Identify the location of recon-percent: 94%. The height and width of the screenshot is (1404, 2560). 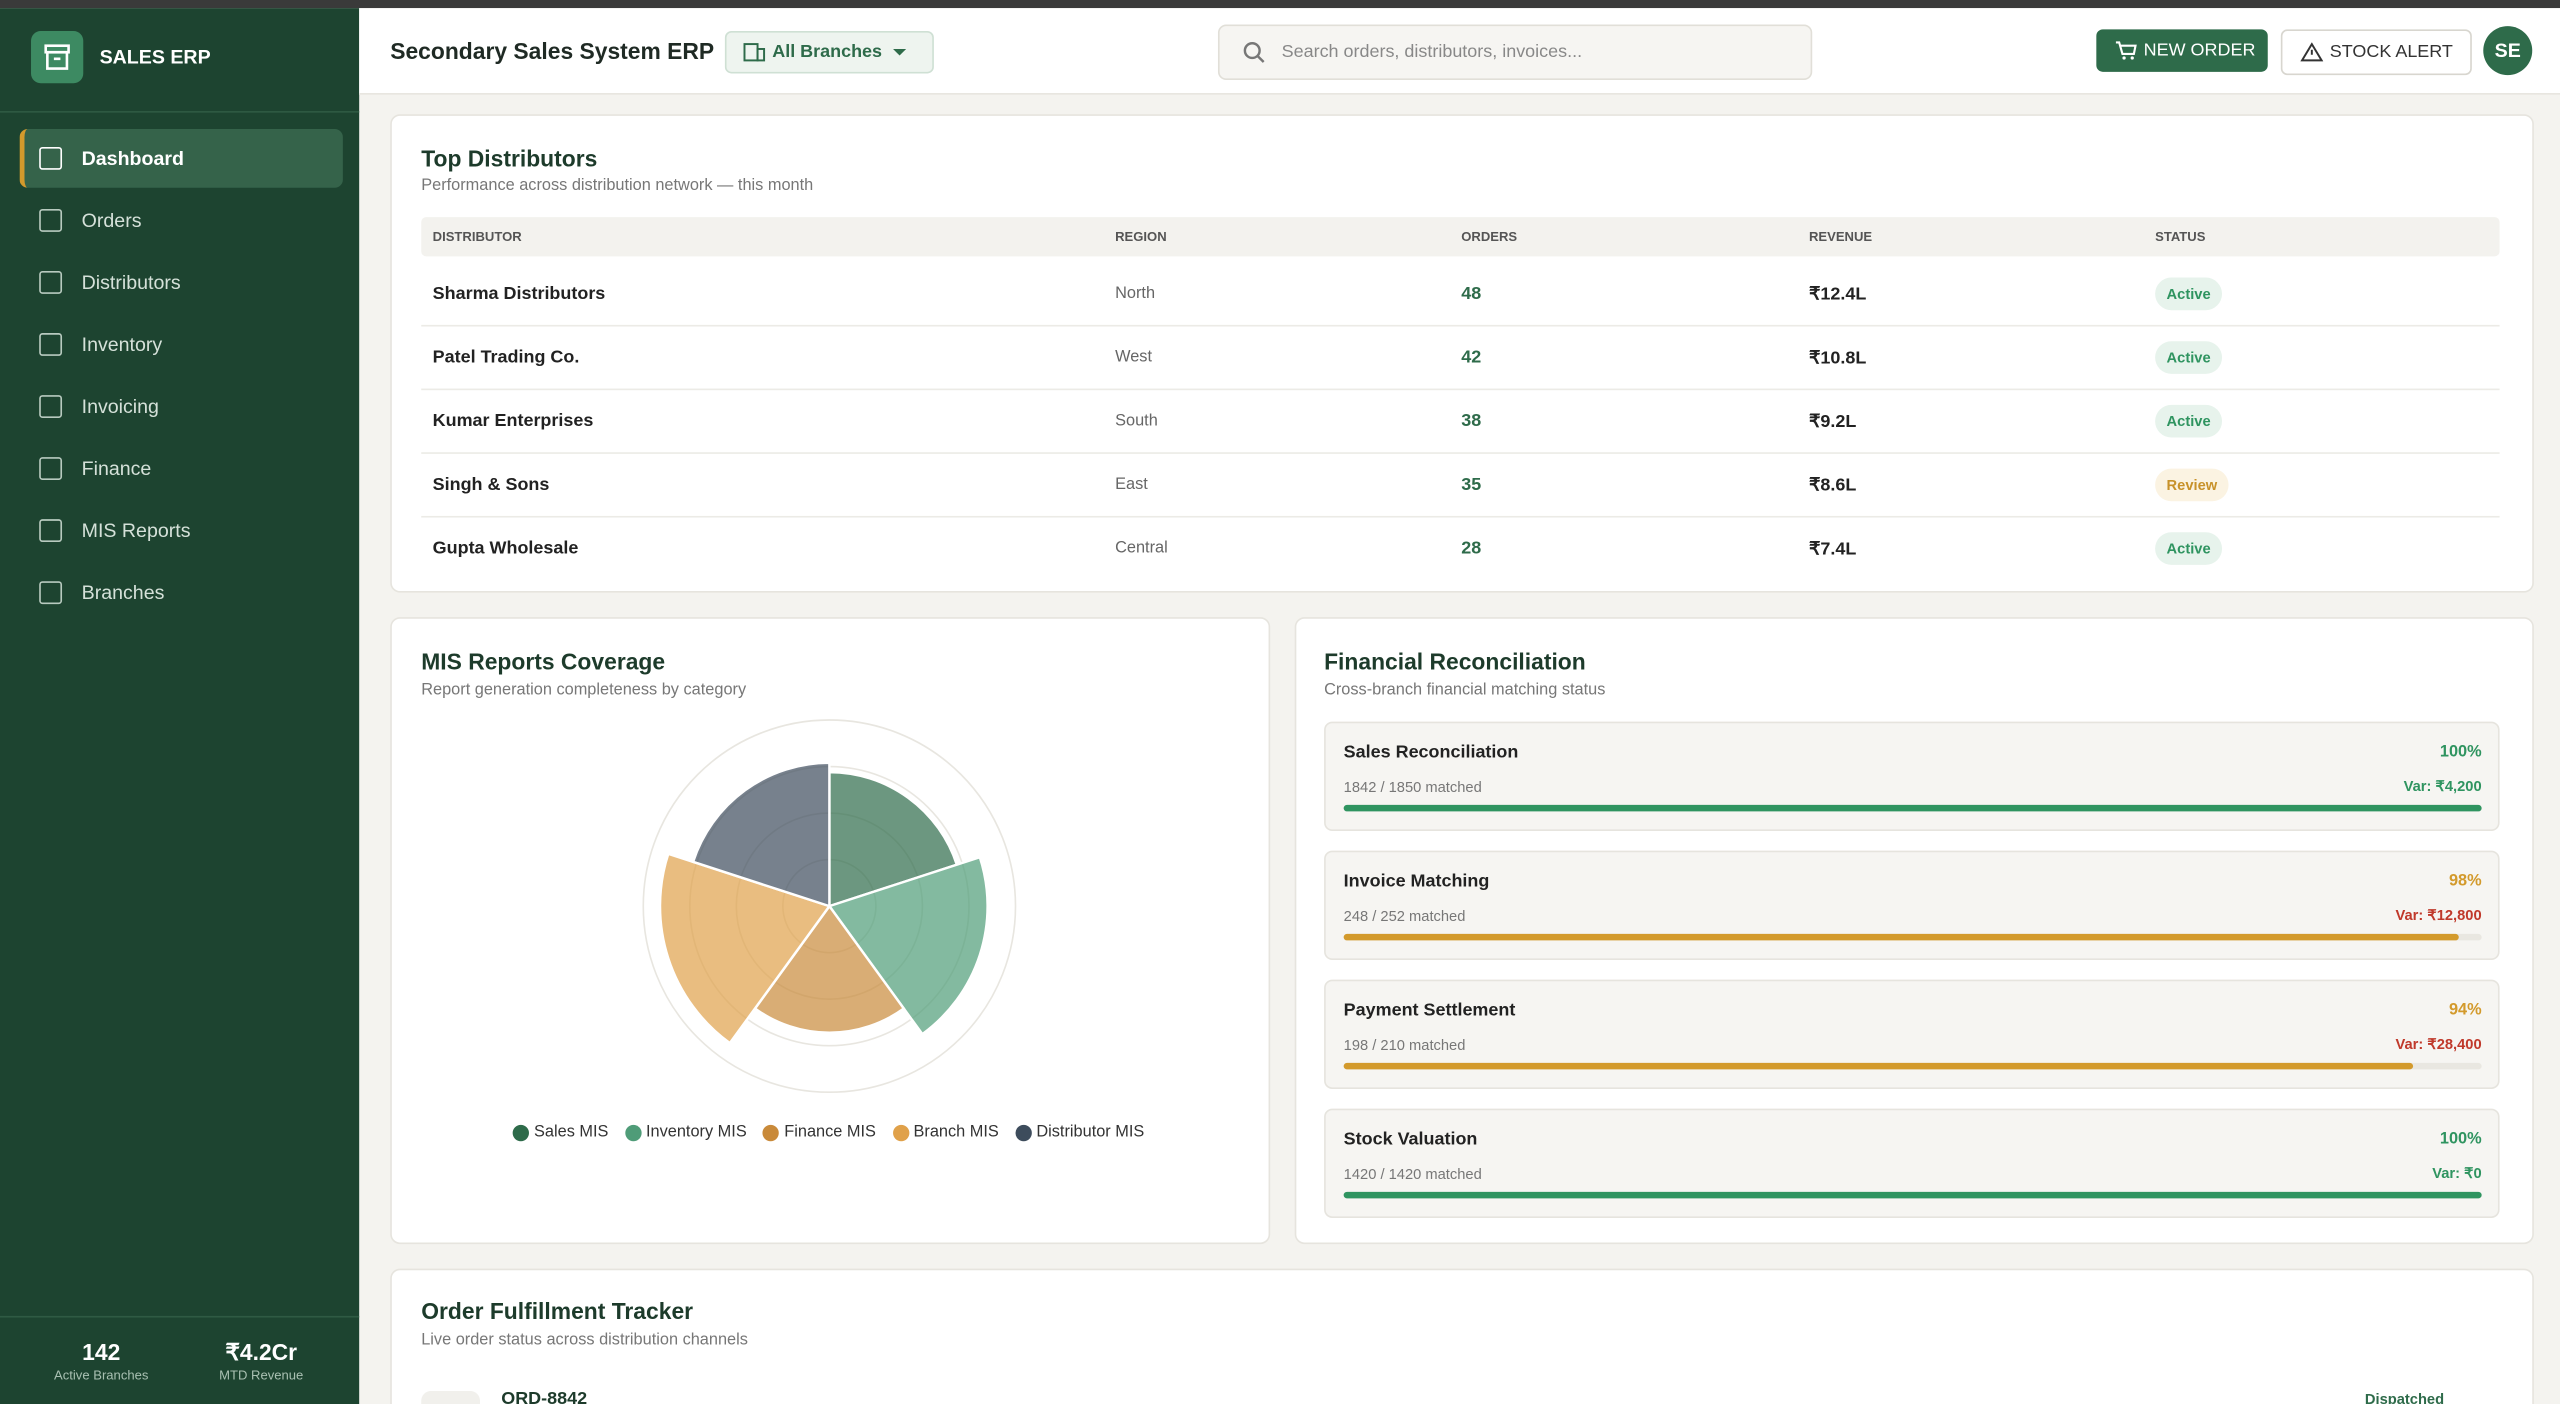
(2465, 1010).